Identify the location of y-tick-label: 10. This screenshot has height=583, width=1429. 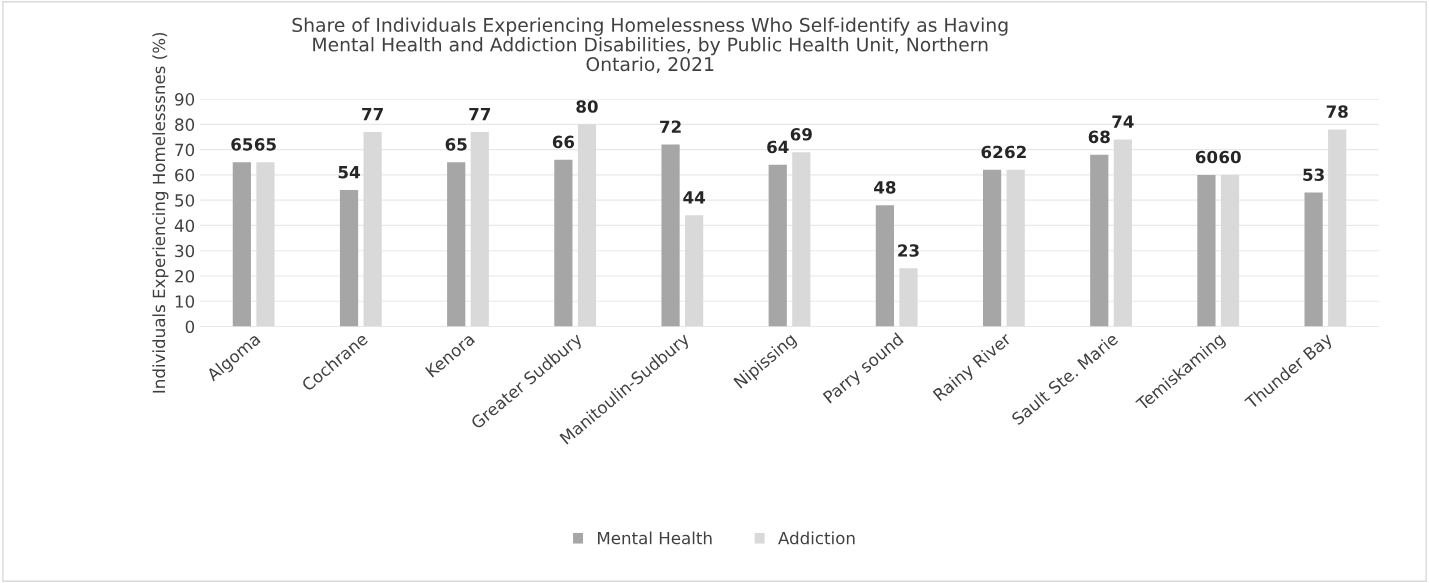
(185, 301).